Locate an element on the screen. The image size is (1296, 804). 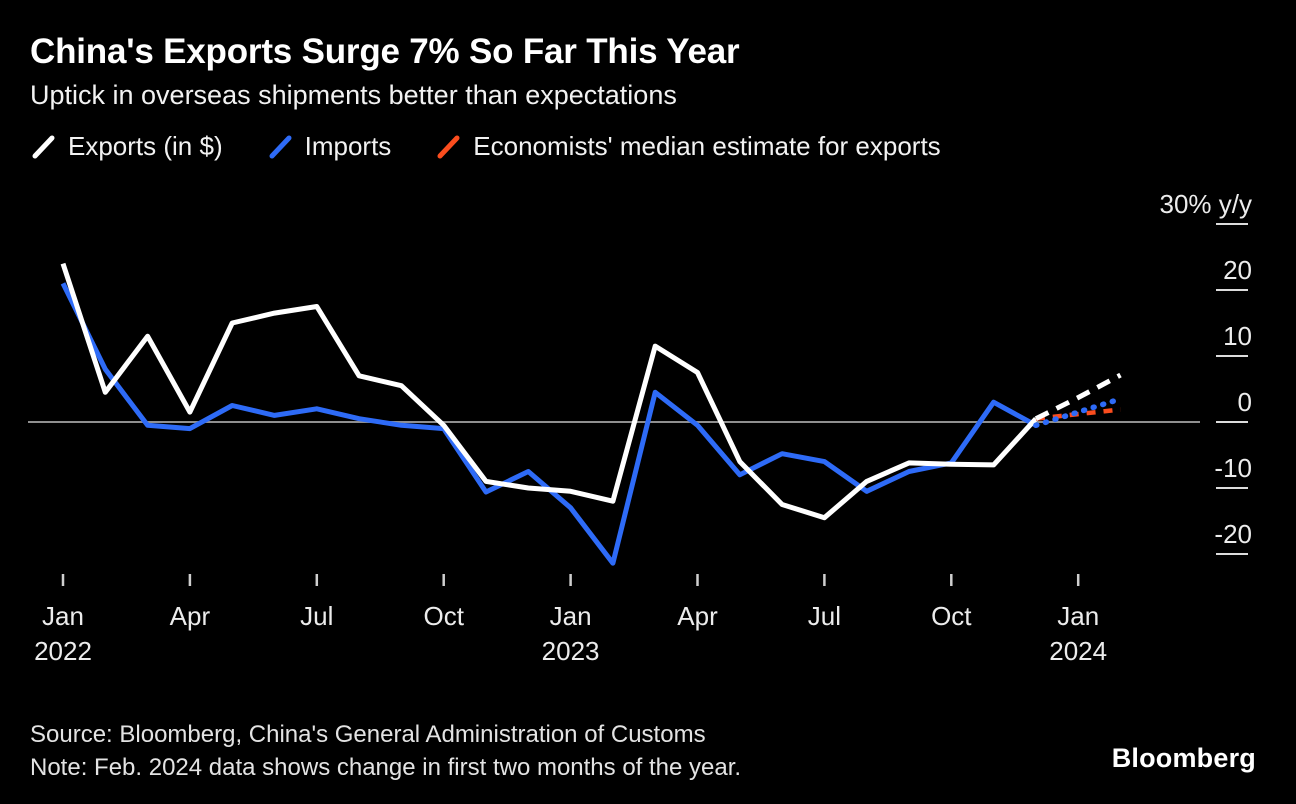
y-axis-label: -20 is located at coordinates (1233, 534).